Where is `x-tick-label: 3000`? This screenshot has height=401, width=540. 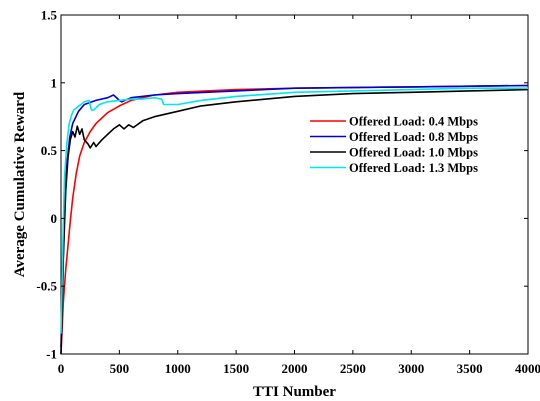
x-tick-label: 3000 is located at coordinates (411, 368).